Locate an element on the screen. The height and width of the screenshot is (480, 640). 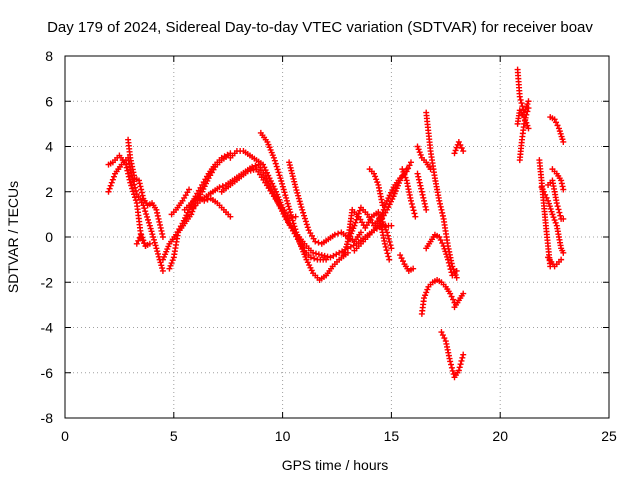
y-tick-label: 2 is located at coordinates (49, 192).